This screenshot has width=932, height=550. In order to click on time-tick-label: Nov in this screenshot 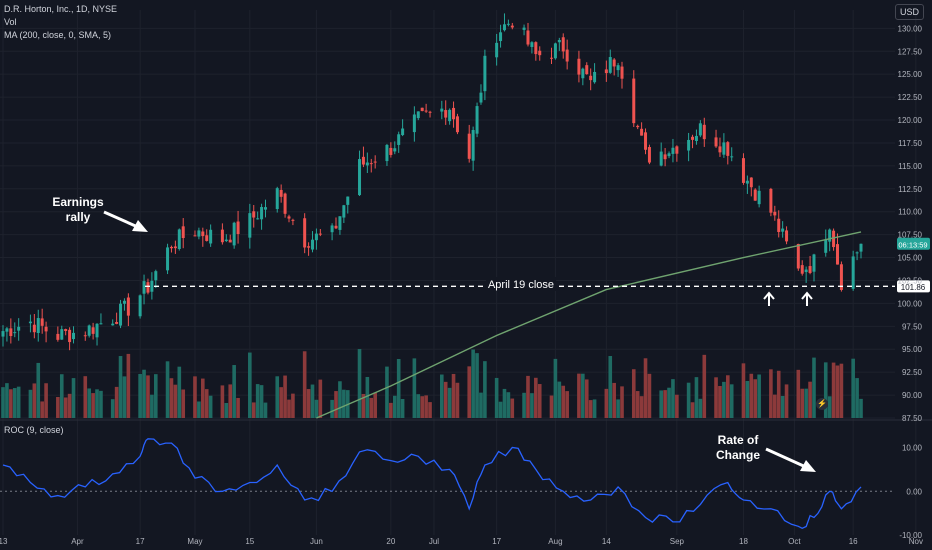, I will do `click(916, 541)`.